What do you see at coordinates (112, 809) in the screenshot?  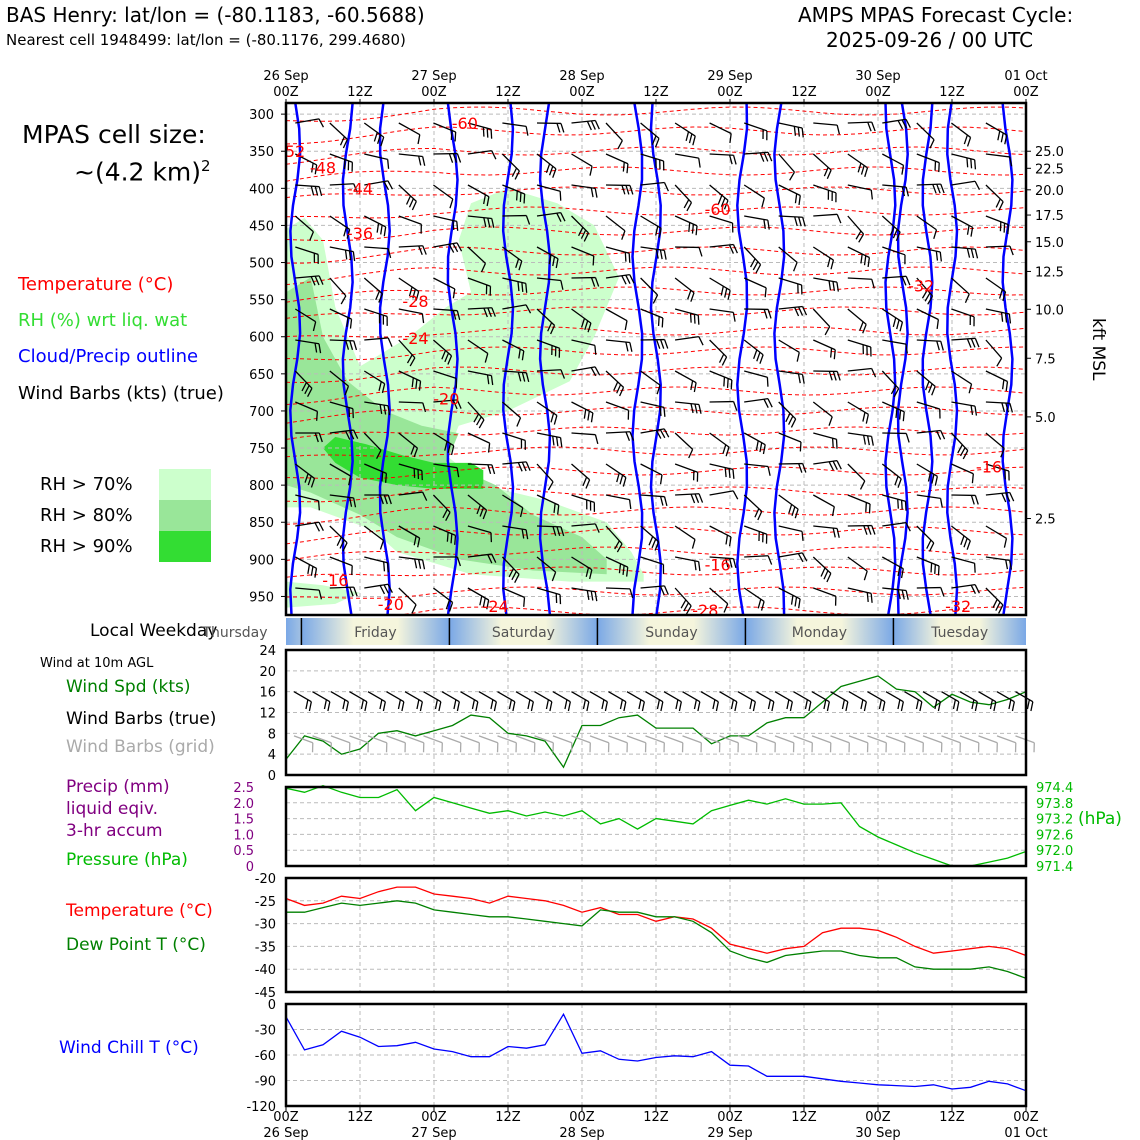 I see `label-precip-liquid: liquid eqiv.` at bounding box center [112, 809].